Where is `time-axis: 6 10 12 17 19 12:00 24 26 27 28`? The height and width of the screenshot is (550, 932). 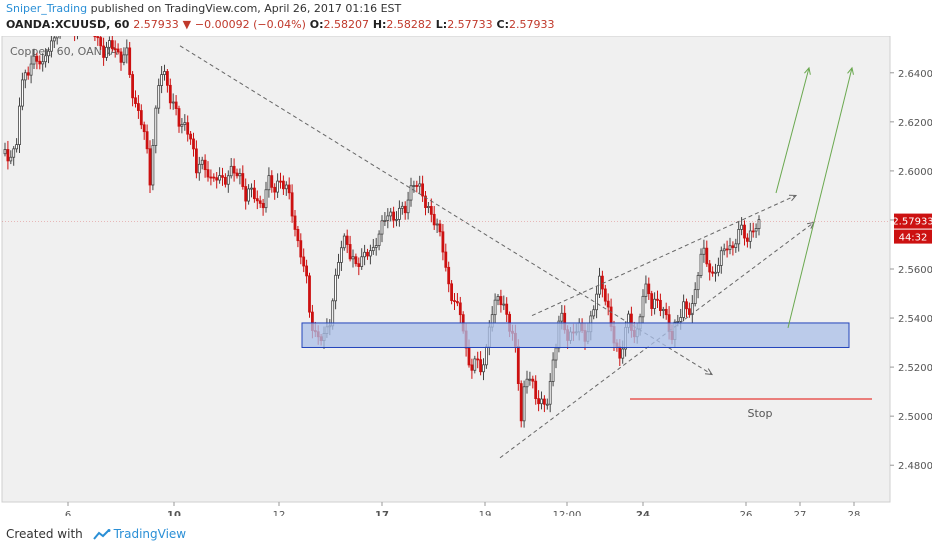
time-axis: 6 10 12 17 19 12:00 24 26 27 28 is located at coordinates (463, 509).